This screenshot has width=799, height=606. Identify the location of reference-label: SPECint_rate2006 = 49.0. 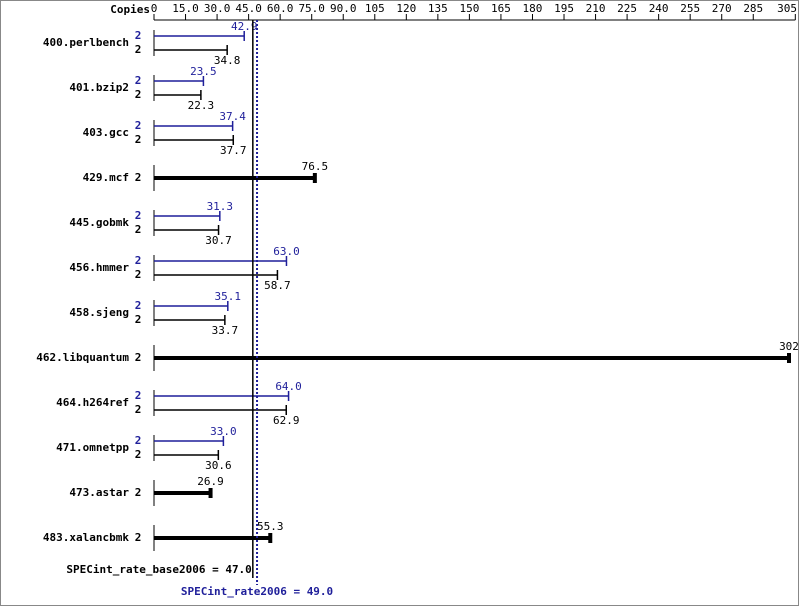
(257, 591).